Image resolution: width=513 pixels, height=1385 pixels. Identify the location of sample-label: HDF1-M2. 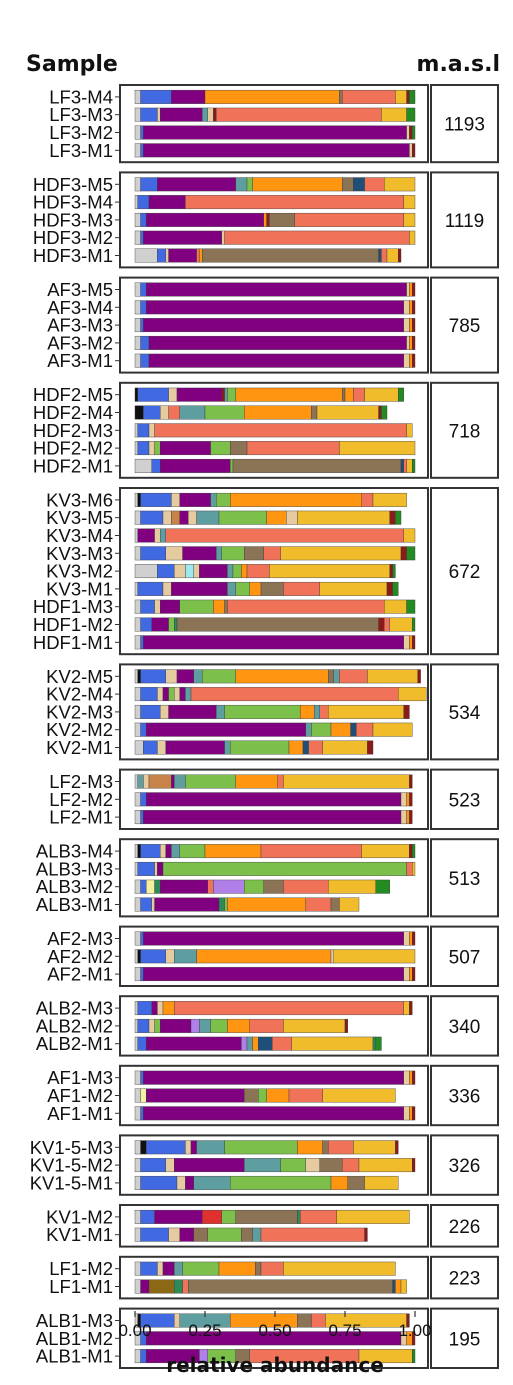
(73, 624).